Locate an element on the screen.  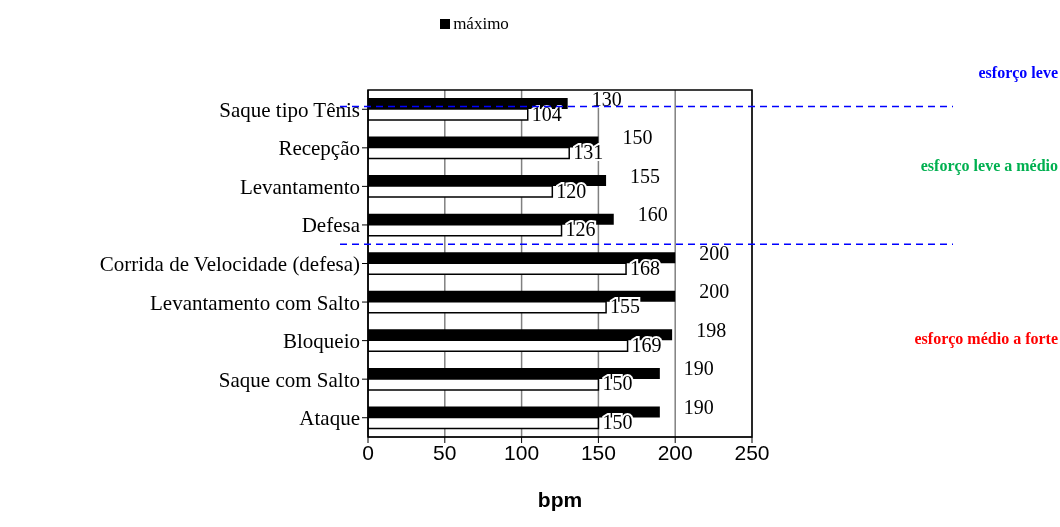
x-axis-title: bpm is located at coordinates (560, 499).